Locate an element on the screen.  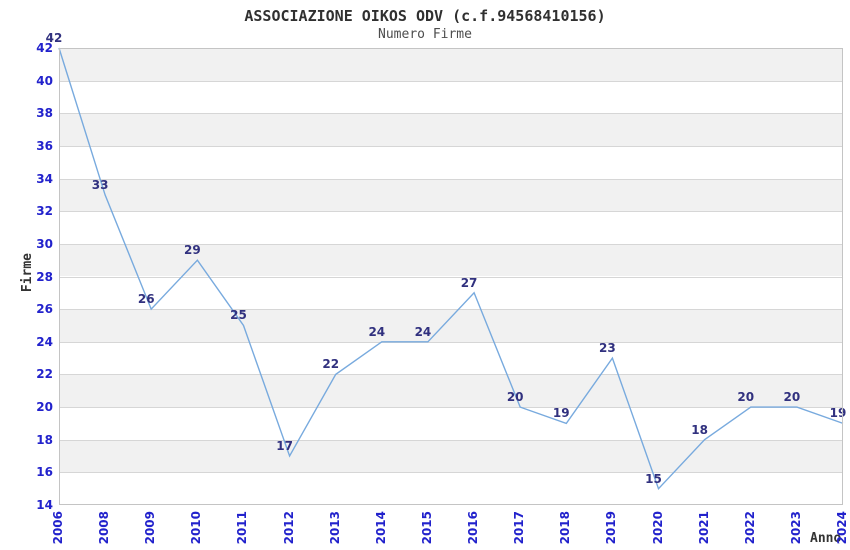
x-tick-label: 2019 is located at coordinates (611, 528).